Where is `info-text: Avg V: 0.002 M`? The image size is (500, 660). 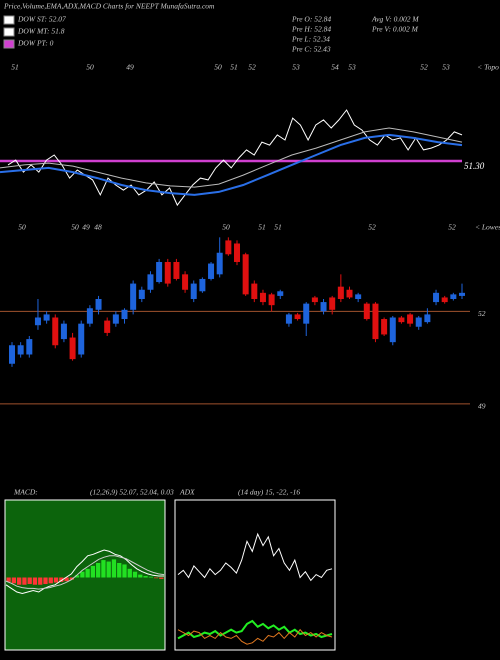
info-text: Avg V: 0.002 M is located at coordinates (395, 19).